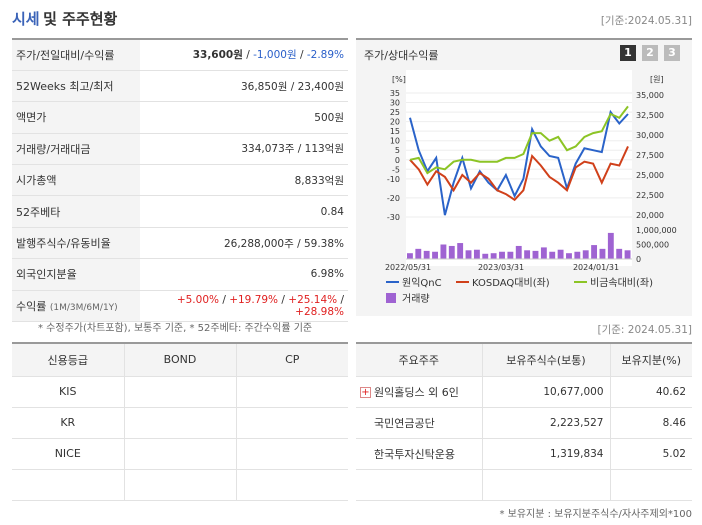 The height and width of the screenshot is (525, 702). Describe the element at coordinates (291, 360) in the screenshot. I see `credit-header-cp: CP` at that location.